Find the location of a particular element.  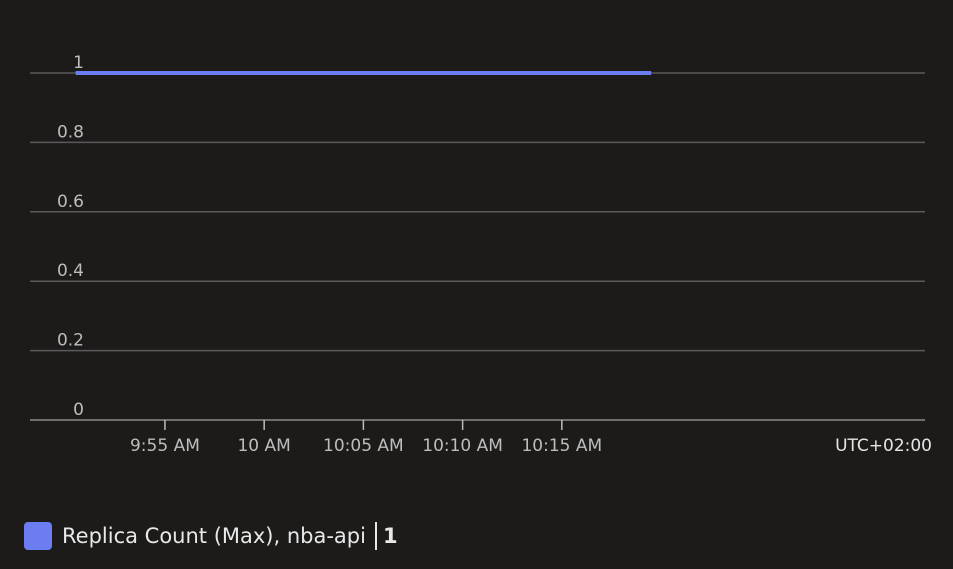

legend: Replica Count (Max), nba-api 1 is located at coordinates (211, 536).